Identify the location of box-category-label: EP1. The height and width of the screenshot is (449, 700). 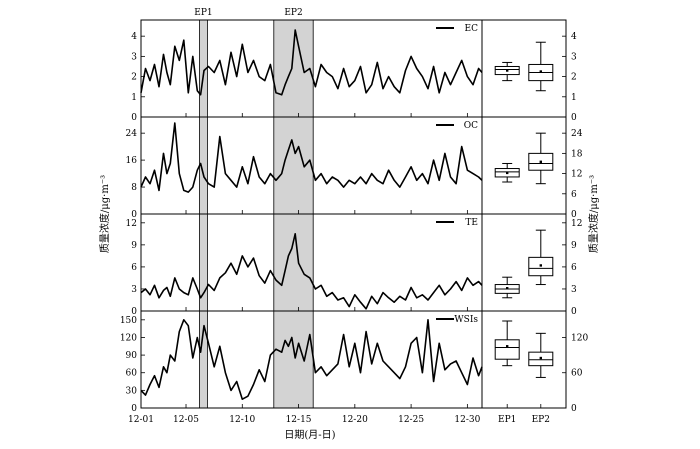
(507, 420).